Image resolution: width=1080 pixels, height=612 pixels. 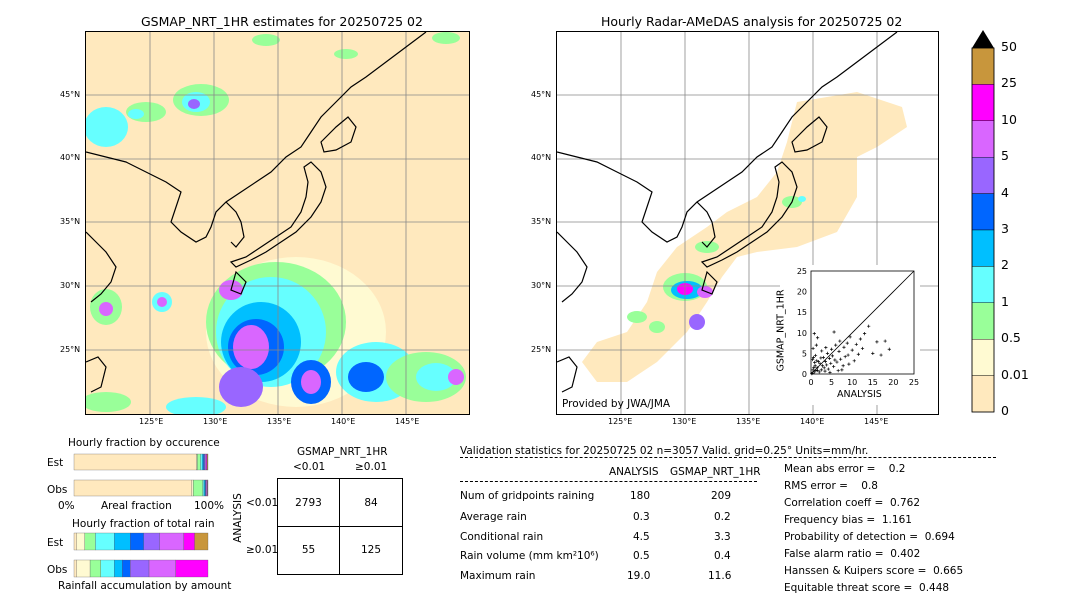 I want to click on stat-row-gsmap-1: 0.2, so click(x=722, y=517).